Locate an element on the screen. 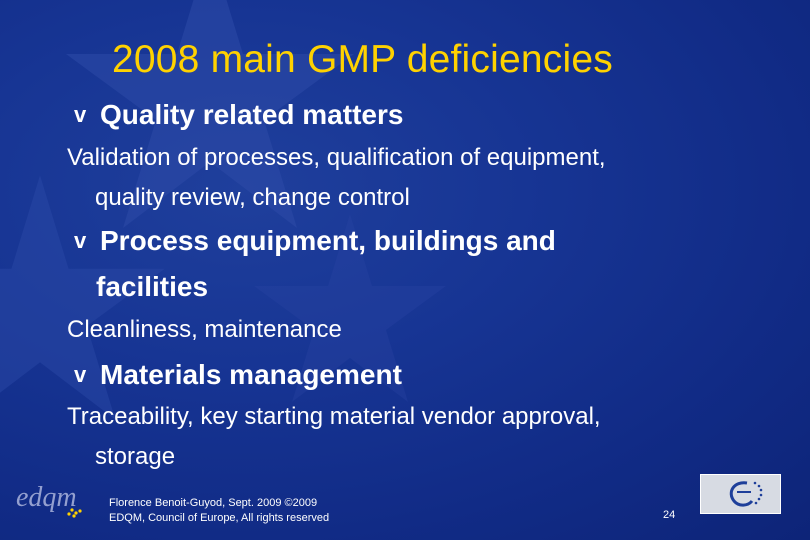 This screenshot has width=810, height=540. council-of-europe-emblem-icon is located at coordinates (746, 494).